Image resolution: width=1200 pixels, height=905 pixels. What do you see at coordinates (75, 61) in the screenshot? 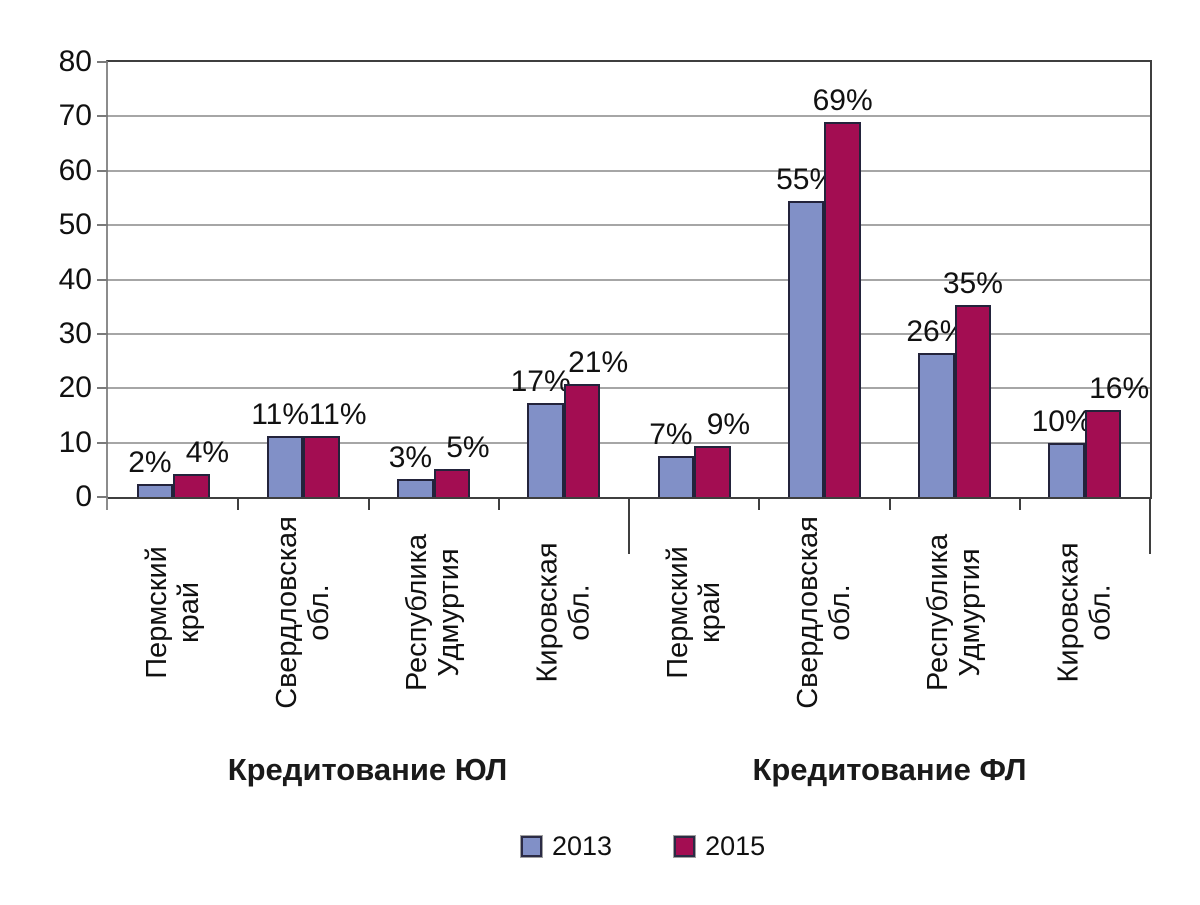
I see `y-axis-label-80: 80` at bounding box center [75, 61].